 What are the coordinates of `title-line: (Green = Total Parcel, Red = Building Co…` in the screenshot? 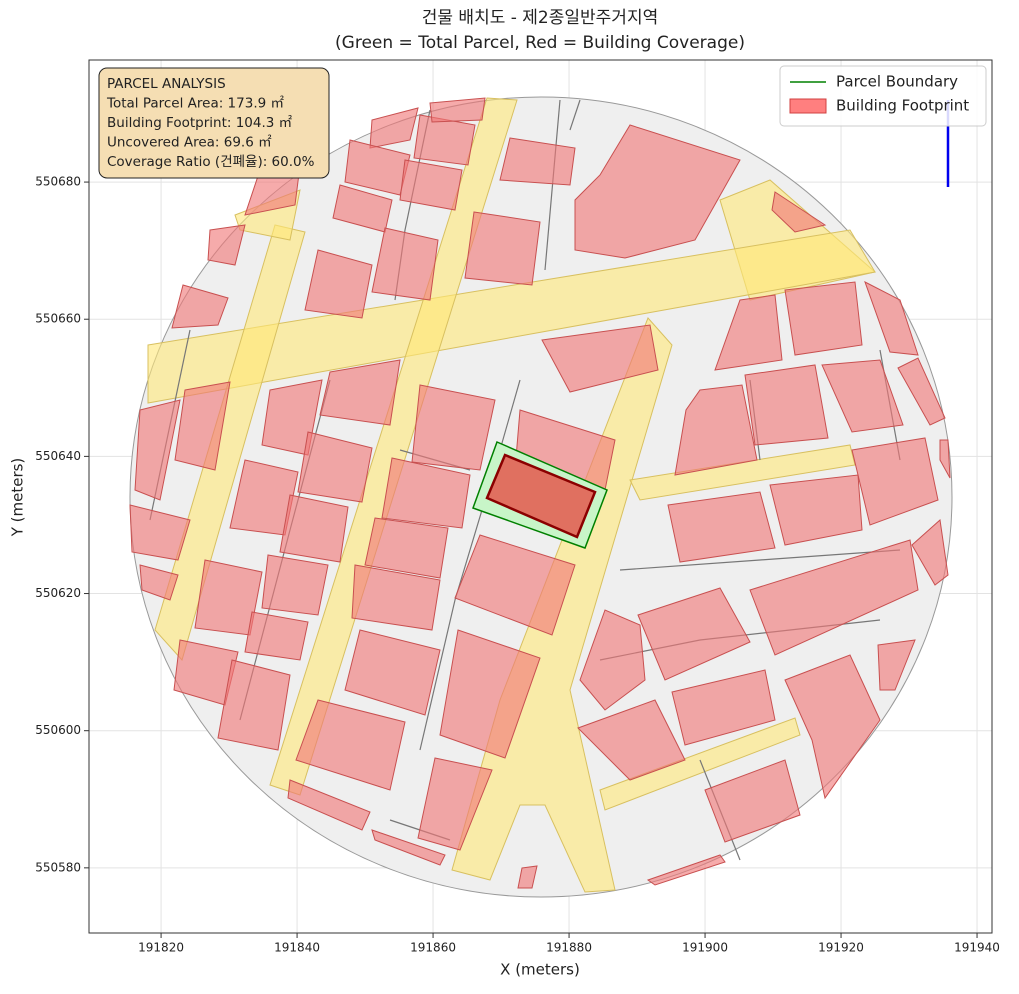 It's located at (540, 43).